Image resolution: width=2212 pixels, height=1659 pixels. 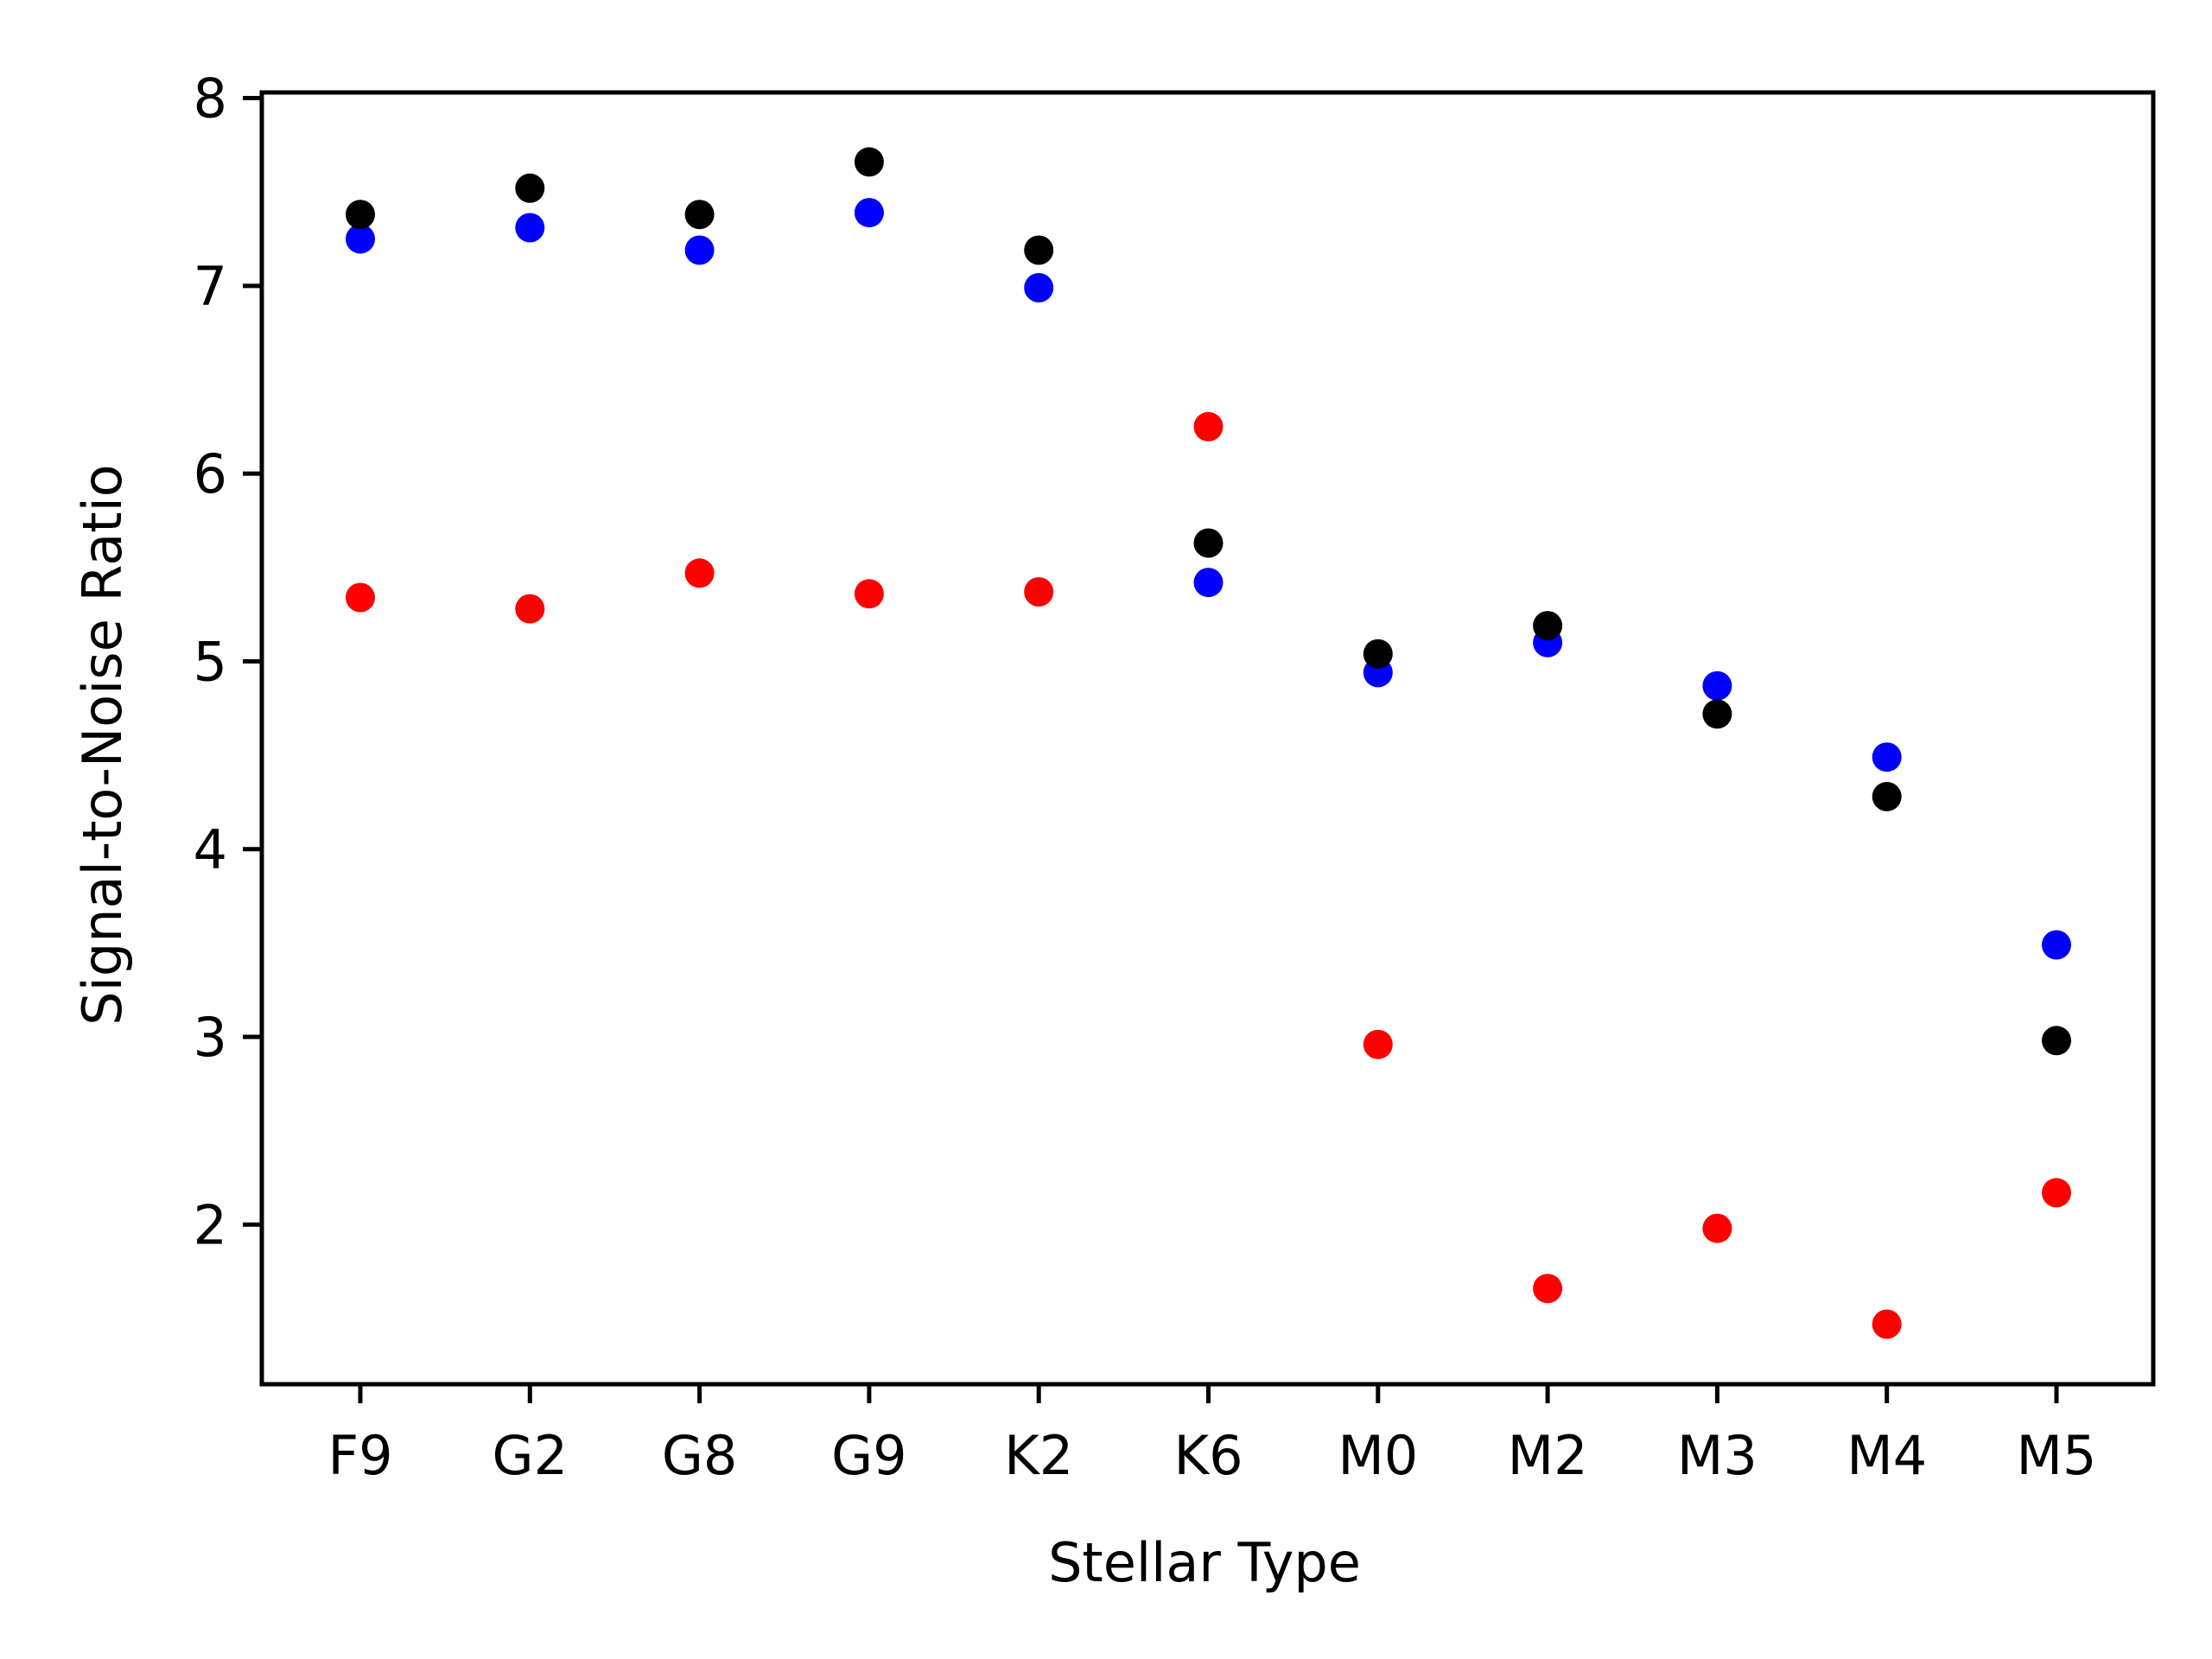 What do you see at coordinates (1038, 1455) in the screenshot?
I see `x-tick-label: K2` at bounding box center [1038, 1455].